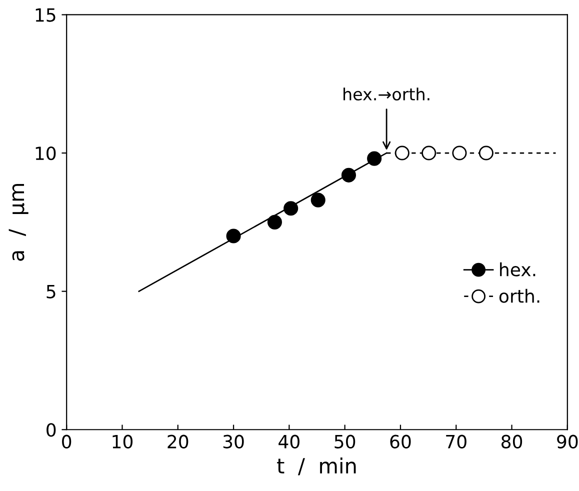 The width and height of the screenshot is (579, 491). What do you see at coordinates (316, 467) in the screenshot?
I see `x-axis-title: t / min` at bounding box center [316, 467].